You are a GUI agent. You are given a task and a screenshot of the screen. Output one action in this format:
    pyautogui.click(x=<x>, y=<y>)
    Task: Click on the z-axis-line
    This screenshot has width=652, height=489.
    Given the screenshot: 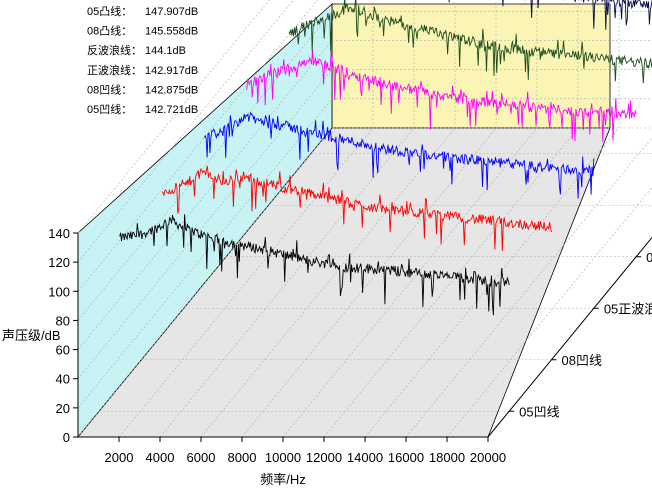 What is the action you would take?
    pyautogui.click(x=569, y=337)
    